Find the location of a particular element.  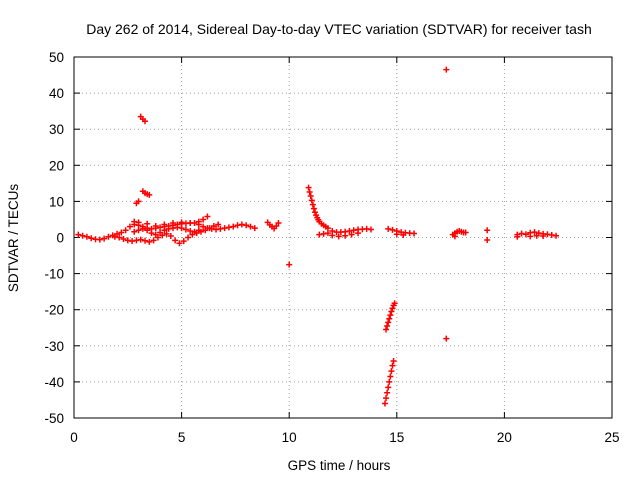

y-axis-label: SDTVAR / TECUs is located at coordinates (13, 238).